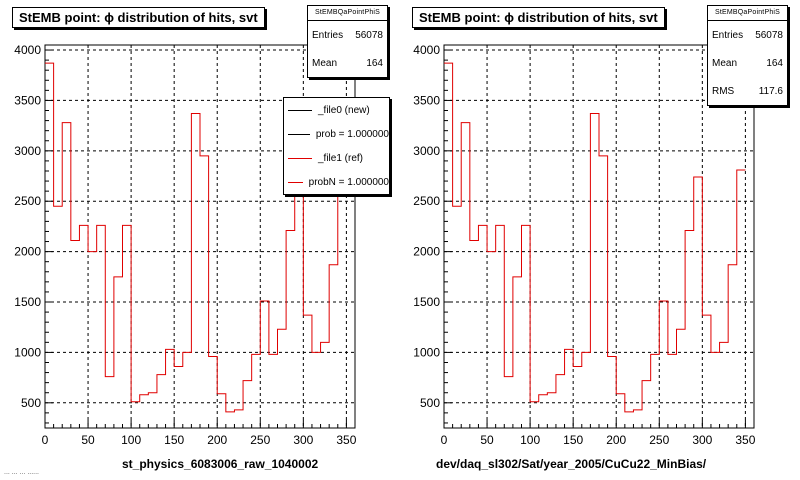 This screenshot has height=480, width=800. I want to click on legend-entry-file0: _file0 (new), so click(336, 110).